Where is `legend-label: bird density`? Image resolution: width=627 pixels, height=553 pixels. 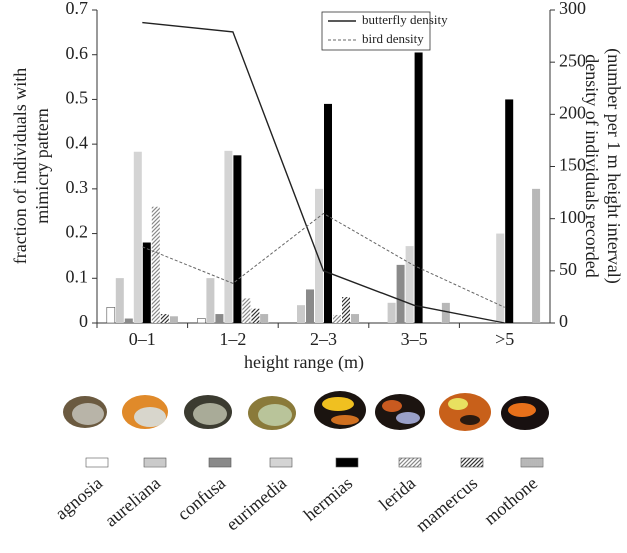 legend-label: bird density is located at coordinates (393, 38).